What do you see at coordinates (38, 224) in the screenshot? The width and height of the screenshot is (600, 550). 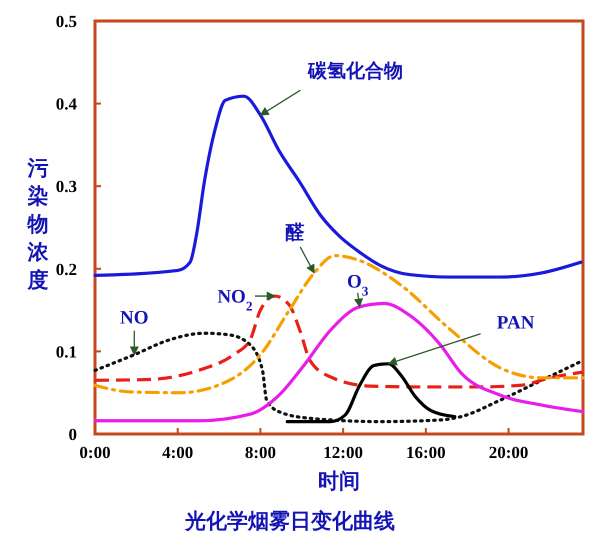 I see `y-axis-title: 污染物浓度` at bounding box center [38, 224].